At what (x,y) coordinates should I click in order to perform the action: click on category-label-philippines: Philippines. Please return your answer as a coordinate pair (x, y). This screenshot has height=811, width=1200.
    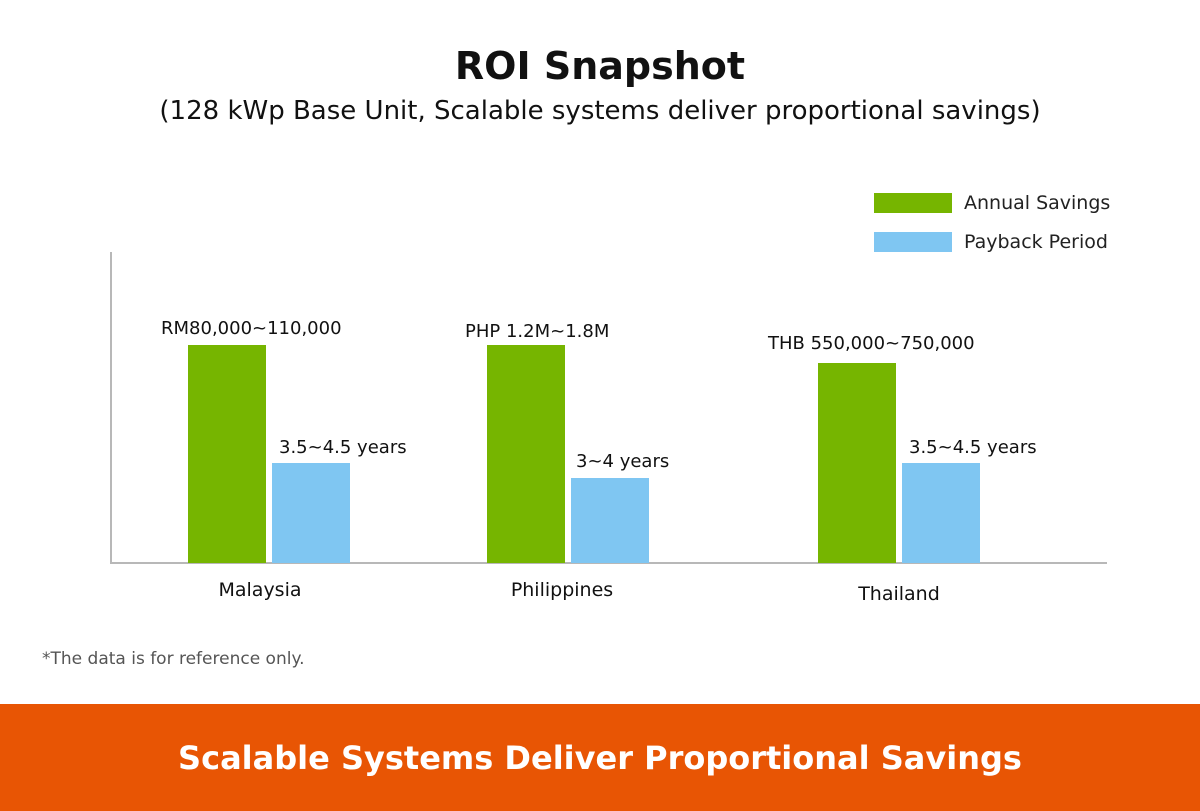
    Looking at the image, I should click on (562, 590).